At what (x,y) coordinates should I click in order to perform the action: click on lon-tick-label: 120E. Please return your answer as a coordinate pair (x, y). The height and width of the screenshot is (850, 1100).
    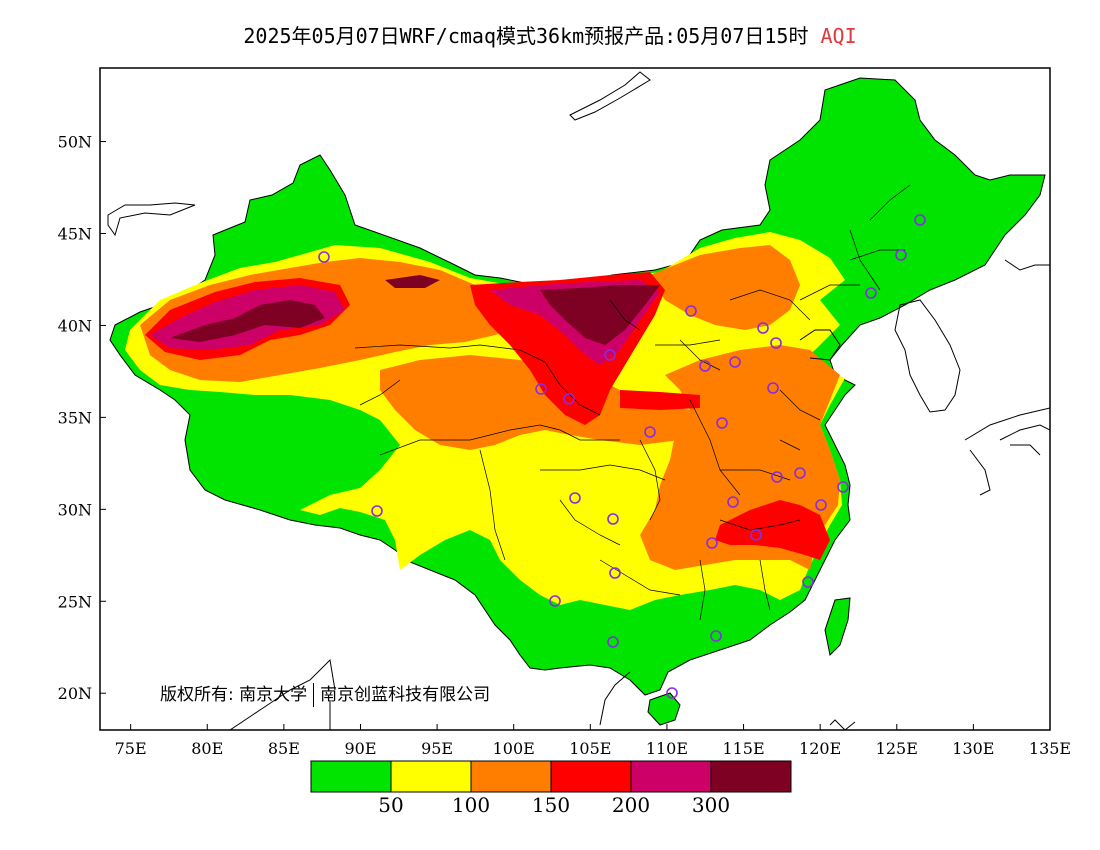
    Looking at the image, I should click on (820, 748).